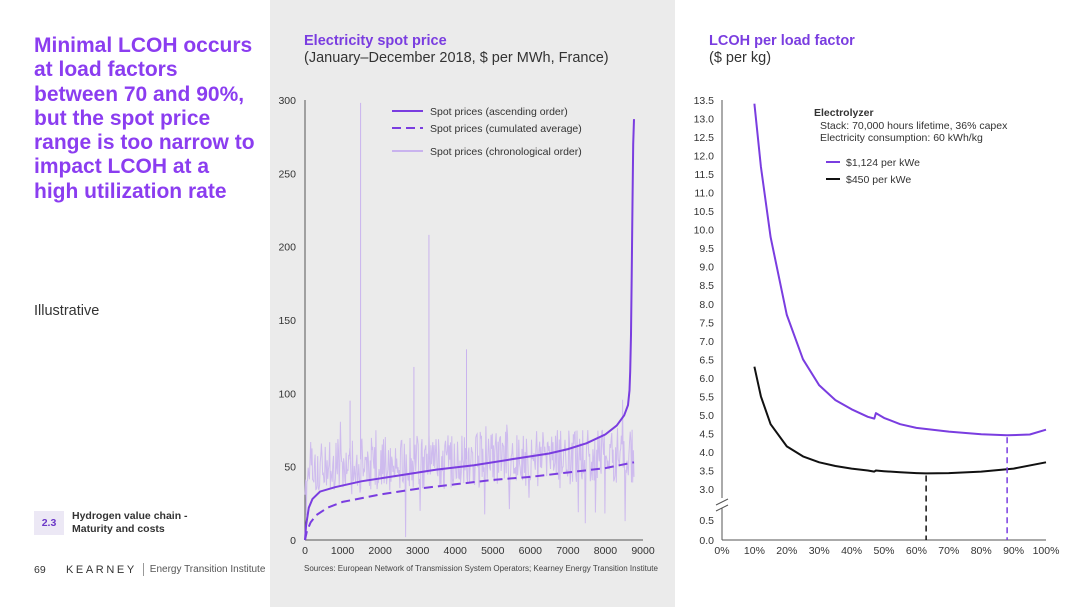 The width and height of the screenshot is (1080, 607). What do you see at coordinates (706, 268) in the screenshot?
I see `lcoh-y-tick-label: 9.0` at bounding box center [706, 268].